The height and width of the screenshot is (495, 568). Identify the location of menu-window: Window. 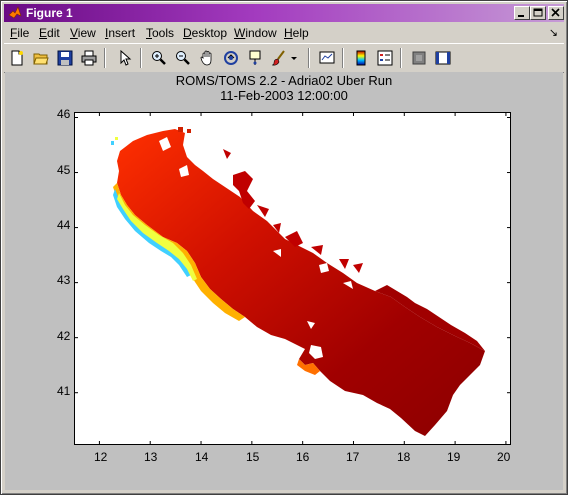
(255, 33).